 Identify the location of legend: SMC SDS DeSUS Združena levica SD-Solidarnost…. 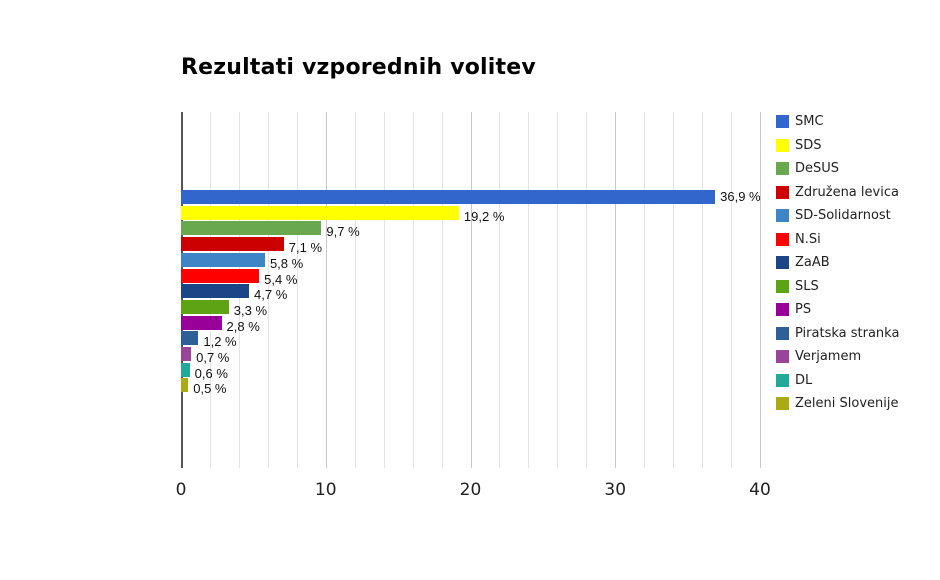
(837, 263).